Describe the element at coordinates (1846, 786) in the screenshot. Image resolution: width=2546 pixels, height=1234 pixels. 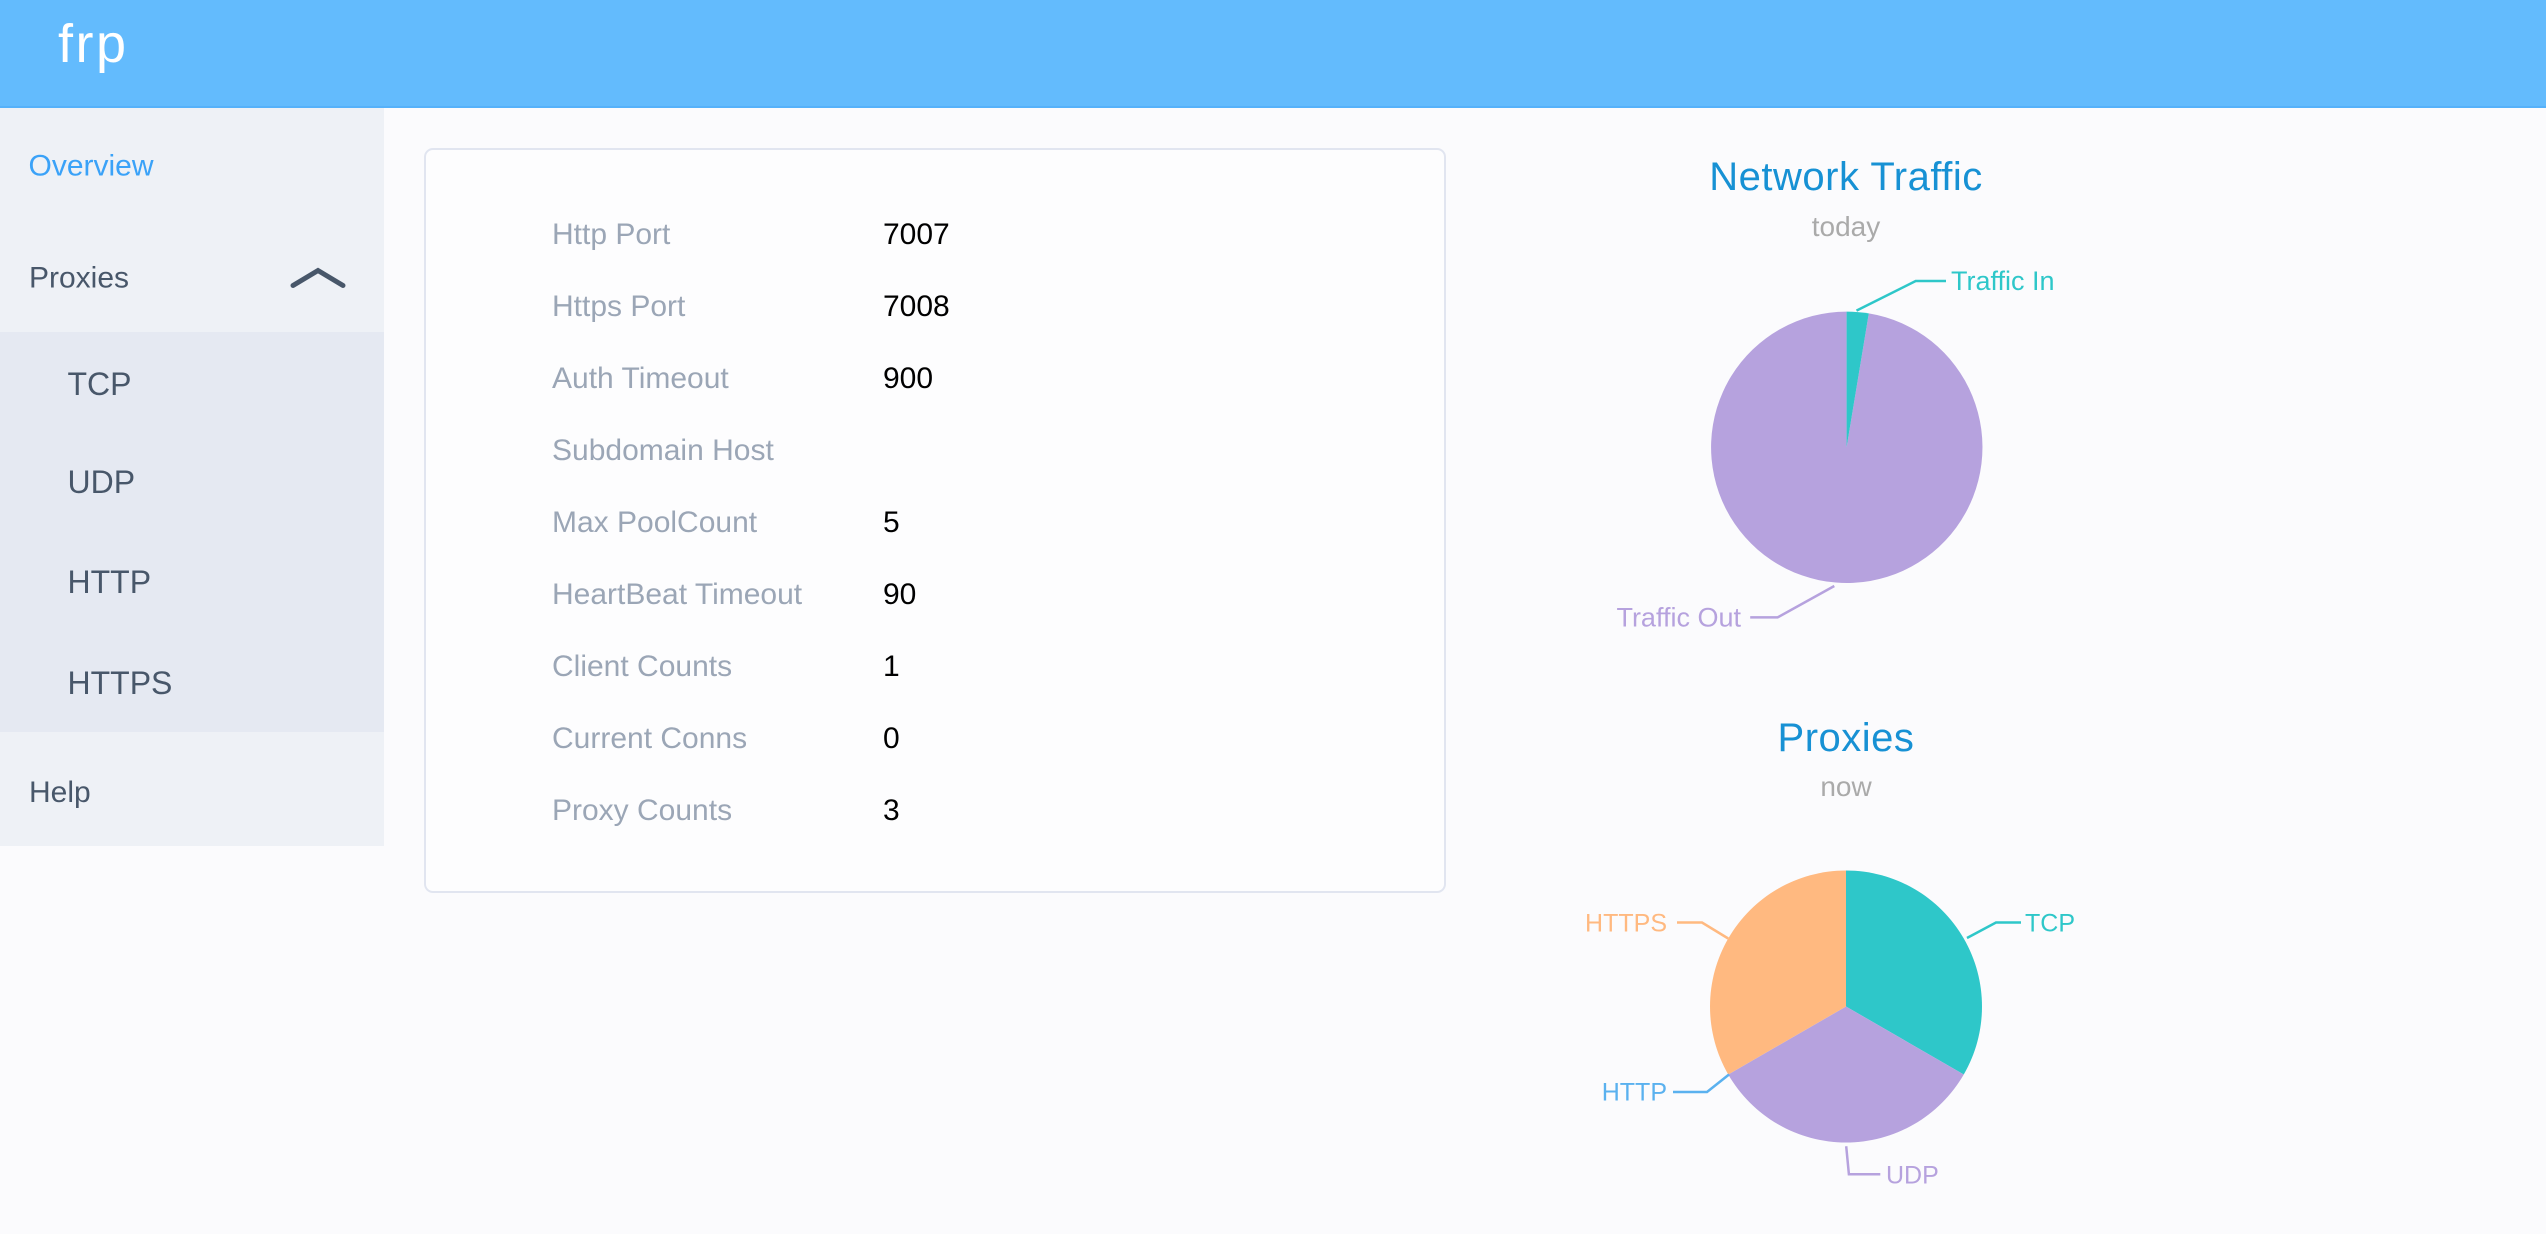
I see `svg-text: now` at that location.